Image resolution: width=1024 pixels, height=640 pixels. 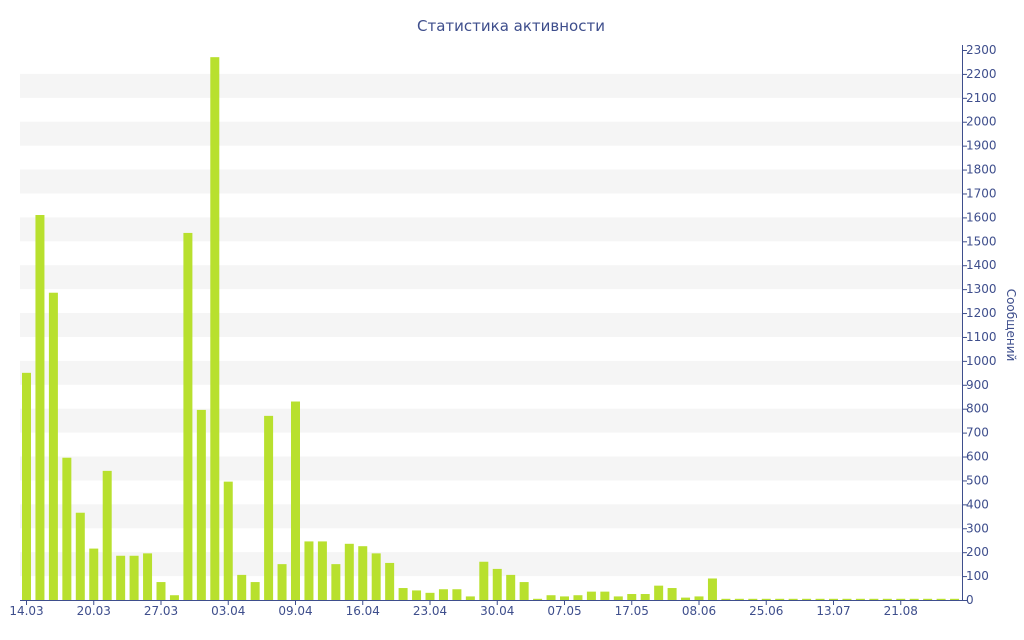 I want to click on y-tick-label: 1000, so click(x=981, y=361).